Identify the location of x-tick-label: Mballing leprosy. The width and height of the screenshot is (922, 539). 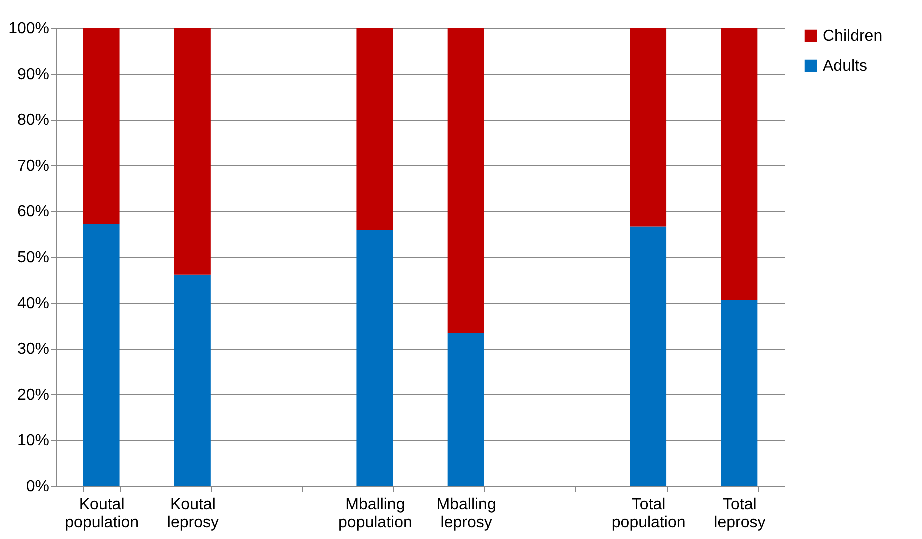
(466, 514).